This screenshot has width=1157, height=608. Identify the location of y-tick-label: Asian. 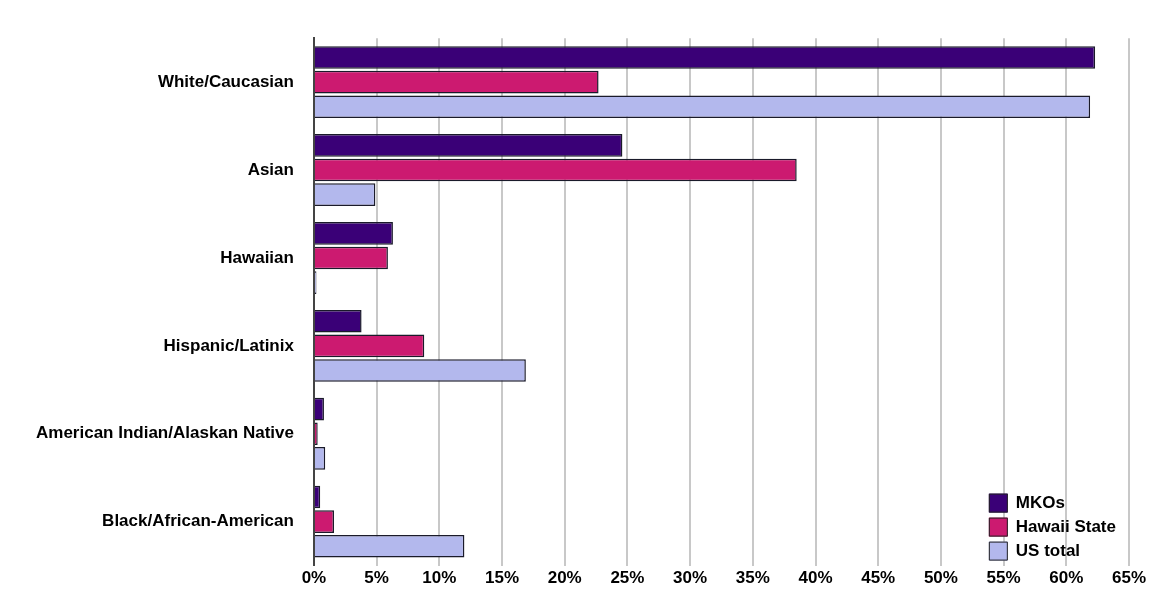
(270, 169).